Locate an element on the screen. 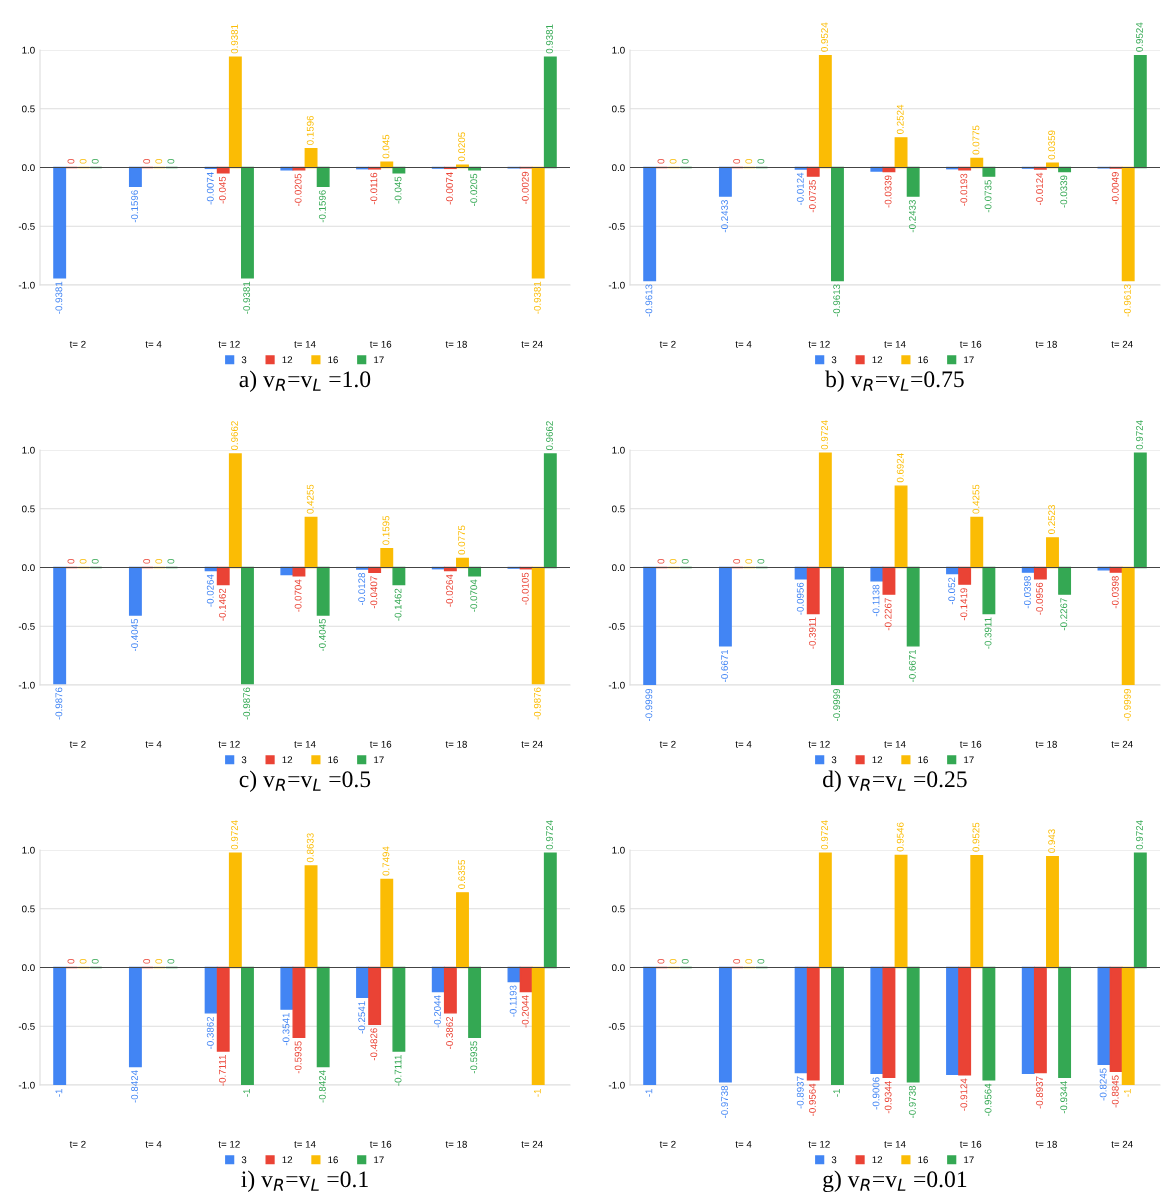 The height and width of the screenshot is (1204, 1171). data-label: 0.2524 is located at coordinates (900, 119).